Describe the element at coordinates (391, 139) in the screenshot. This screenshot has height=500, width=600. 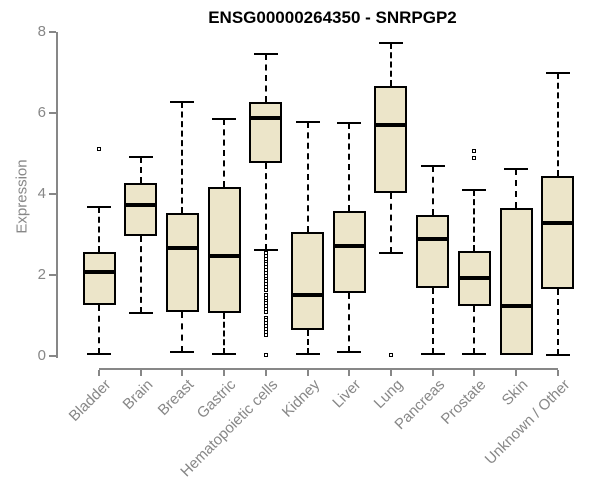
I see `box-lung` at that location.